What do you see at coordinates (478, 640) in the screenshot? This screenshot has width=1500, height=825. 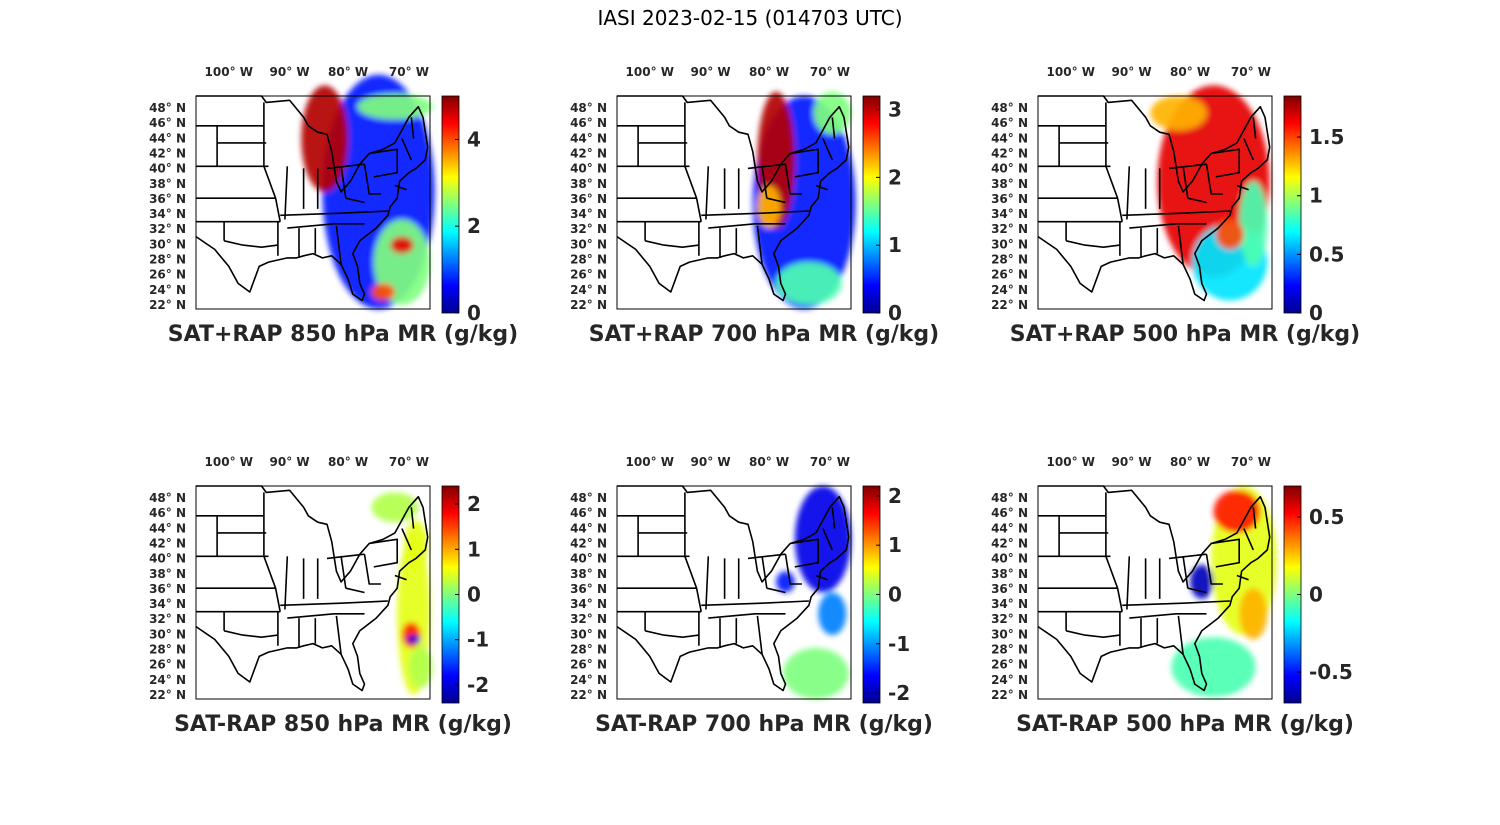 I see `colorbar-tick-label: -1` at bounding box center [478, 640].